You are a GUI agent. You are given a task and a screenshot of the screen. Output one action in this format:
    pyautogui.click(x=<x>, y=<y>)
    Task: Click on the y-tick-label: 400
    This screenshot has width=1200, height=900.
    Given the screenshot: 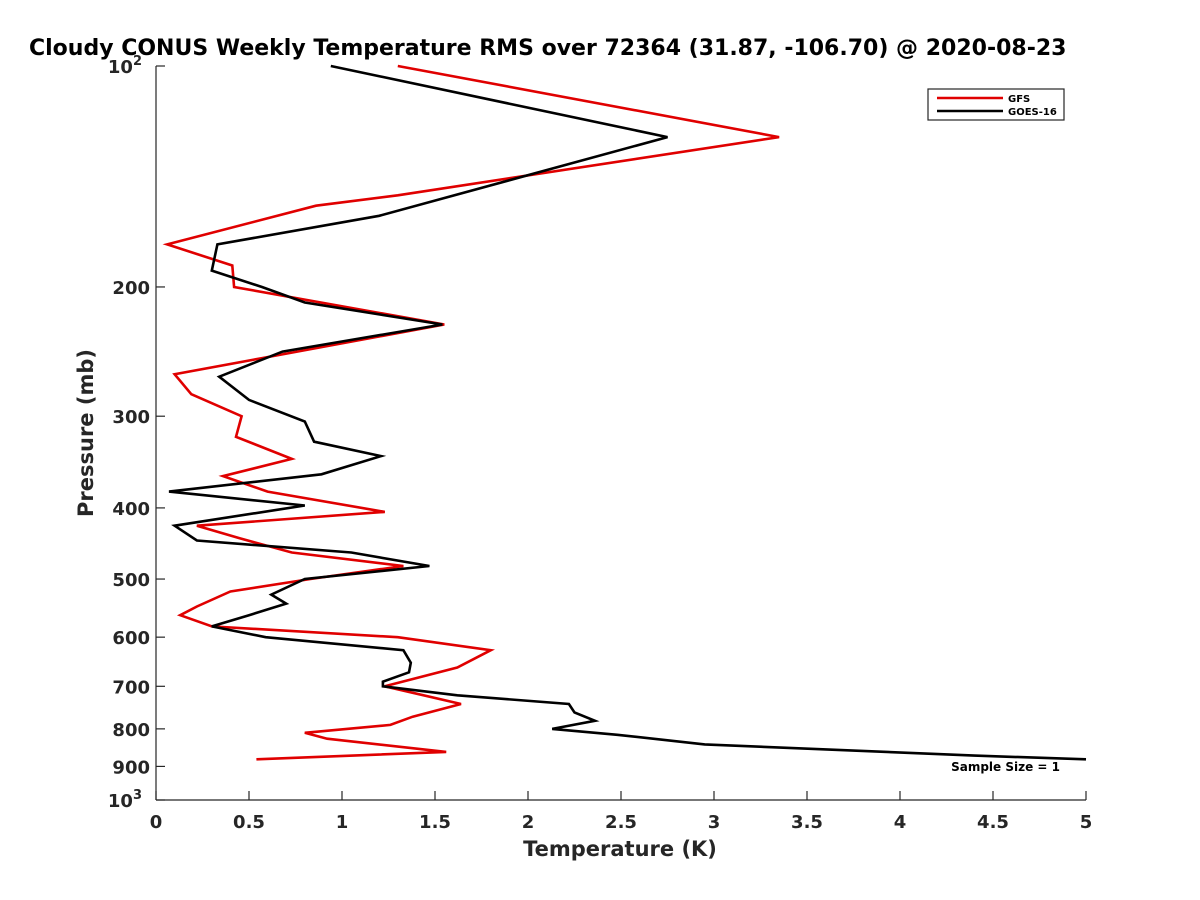 What is the action you would take?
    pyautogui.click(x=131, y=509)
    